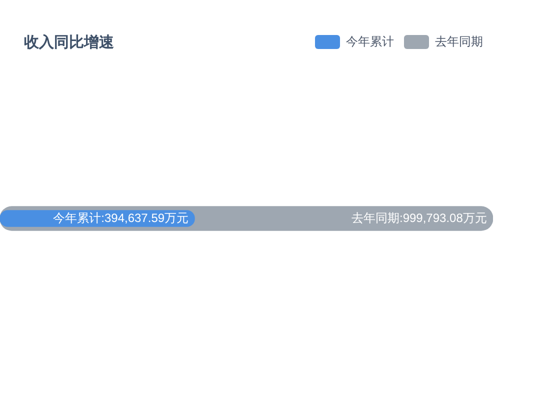 The width and height of the screenshot is (550, 420). Describe the element at coordinates (121, 217) in the screenshot. I see `data-label: 今年累计:394,637.59万元` at that location.